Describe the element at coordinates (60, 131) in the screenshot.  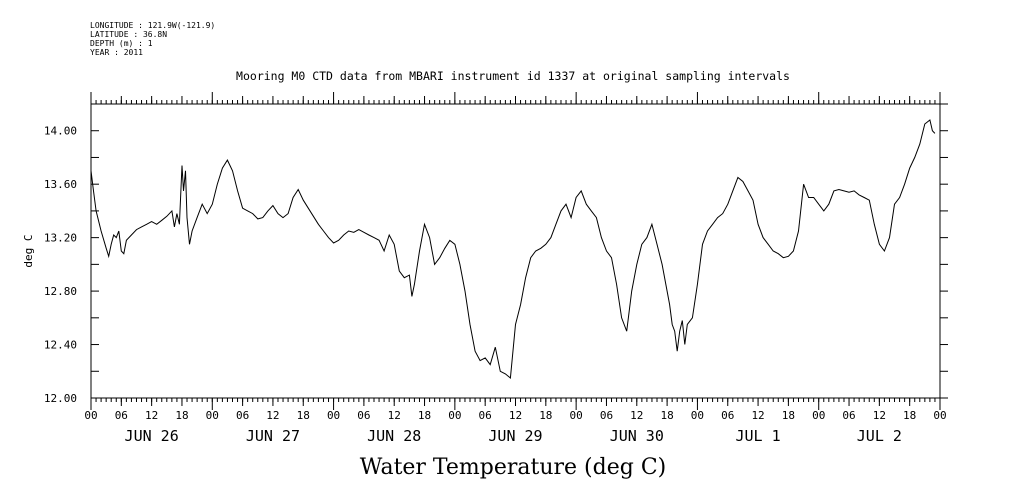
I see `y-tick-label: 14.00` at that location.